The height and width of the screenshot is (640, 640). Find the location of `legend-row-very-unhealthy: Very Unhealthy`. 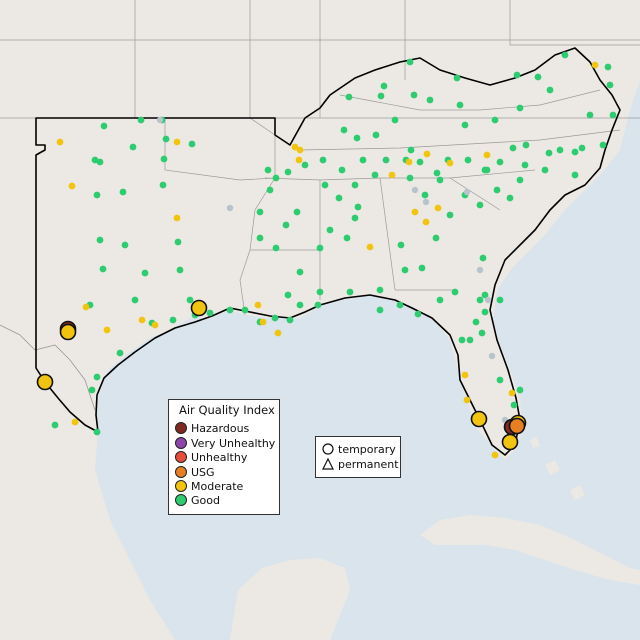

legend-row-very-unhealthy: Very Unhealthy is located at coordinates (225, 443).